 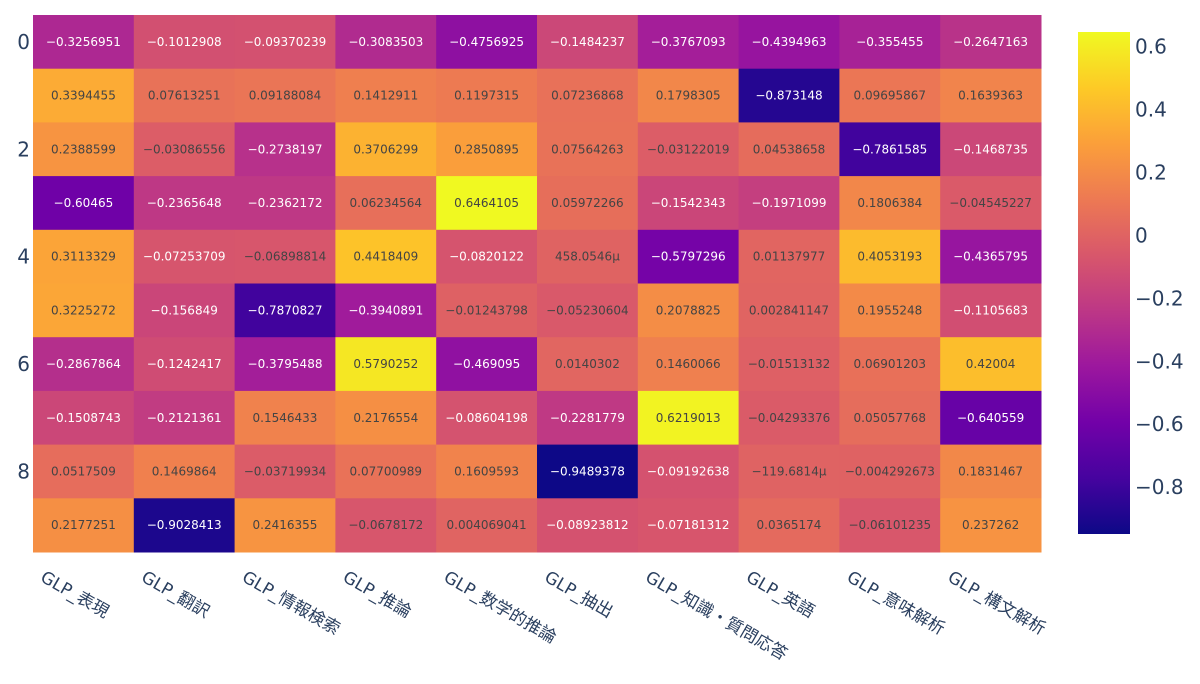 What do you see at coordinates (587, 364) in the screenshot?
I see `cell-label: 0.0140302` at bounding box center [587, 364].